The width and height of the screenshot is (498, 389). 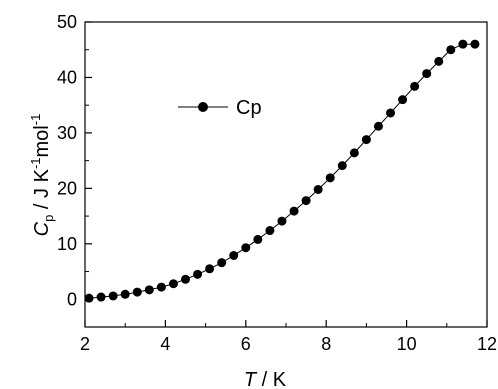 I want to click on y-tick-label: 50, so click(x=67, y=22).